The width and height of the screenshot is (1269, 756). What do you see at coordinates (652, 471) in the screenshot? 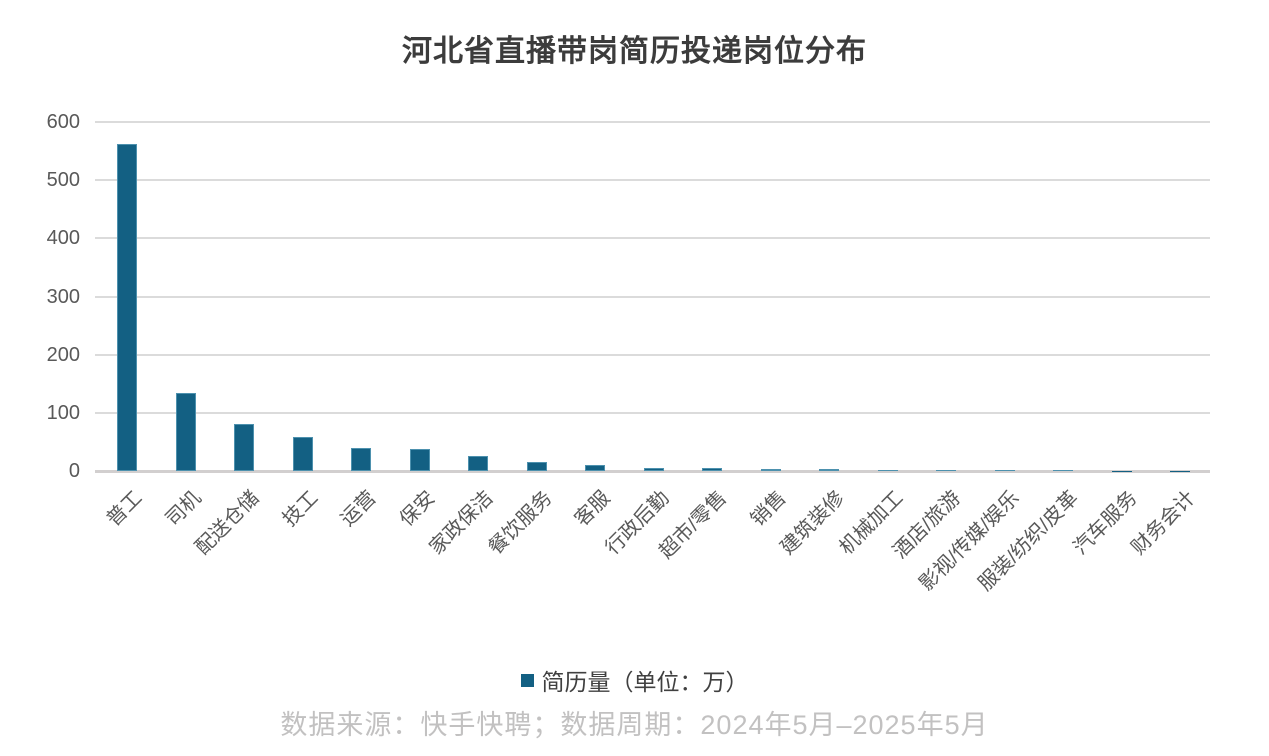
I see `x-axis-line` at bounding box center [652, 471].